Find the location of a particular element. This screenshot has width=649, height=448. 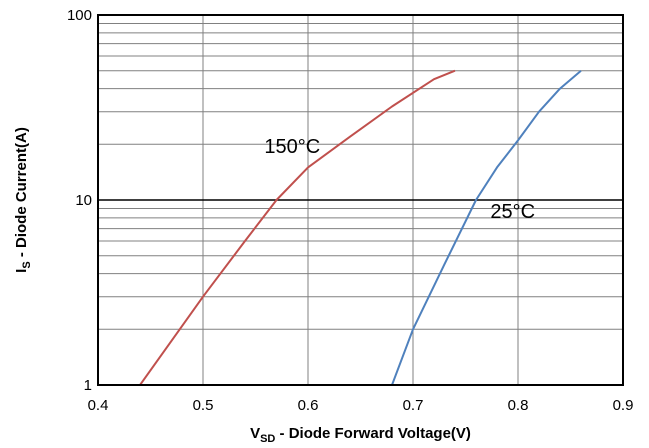

x-axis-title-main: V is located at coordinates (255, 433).